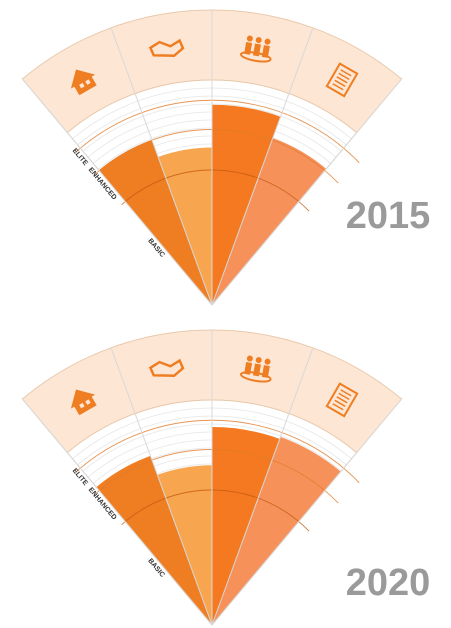 The image size is (451, 628). I want to click on chart-title: 2020, so click(388, 583).